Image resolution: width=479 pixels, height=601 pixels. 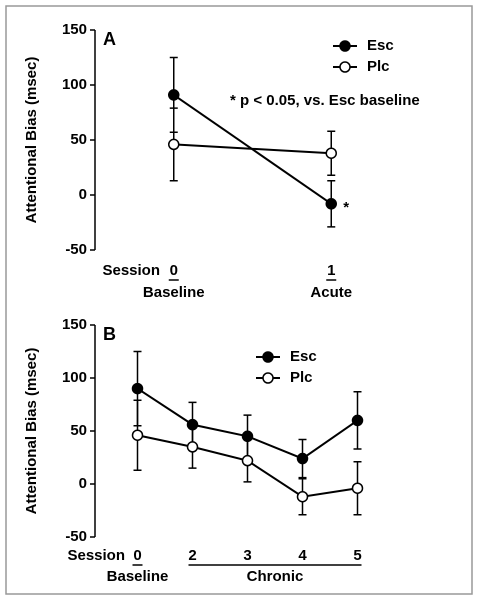 I want to click on annotation: * p < 0.05, vs. Esc baseline, so click(x=325, y=100).